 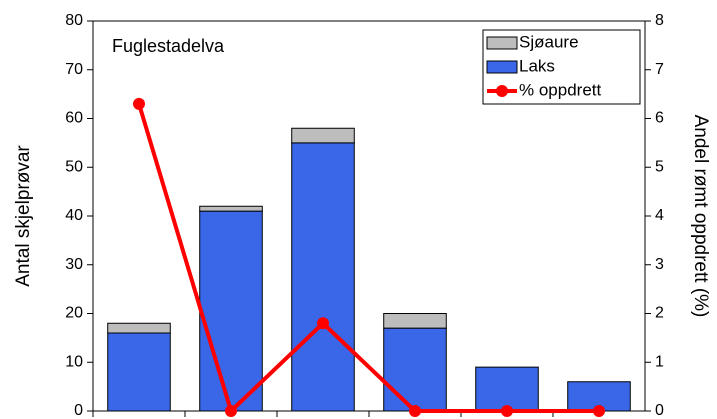 What do you see at coordinates (74, 313) in the screenshot?
I see `y-tick-label: 20` at bounding box center [74, 313].